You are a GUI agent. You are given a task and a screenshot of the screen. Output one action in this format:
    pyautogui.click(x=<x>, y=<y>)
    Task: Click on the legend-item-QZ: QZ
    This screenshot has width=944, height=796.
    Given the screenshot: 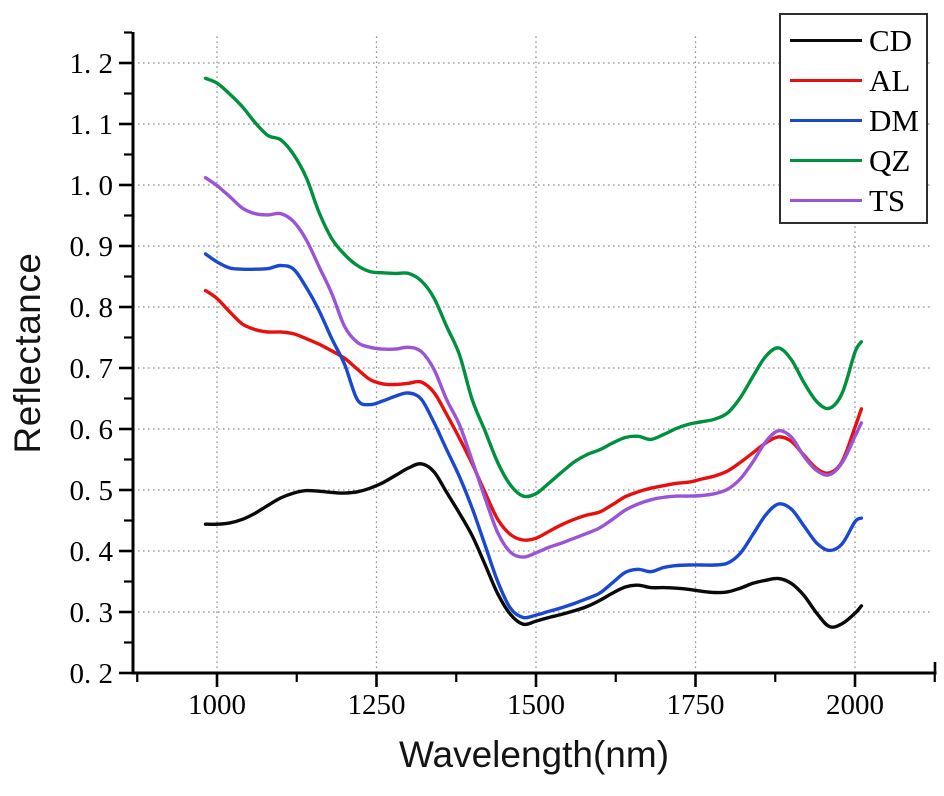 What is the action you would take?
    pyautogui.click(x=858, y=160)
    